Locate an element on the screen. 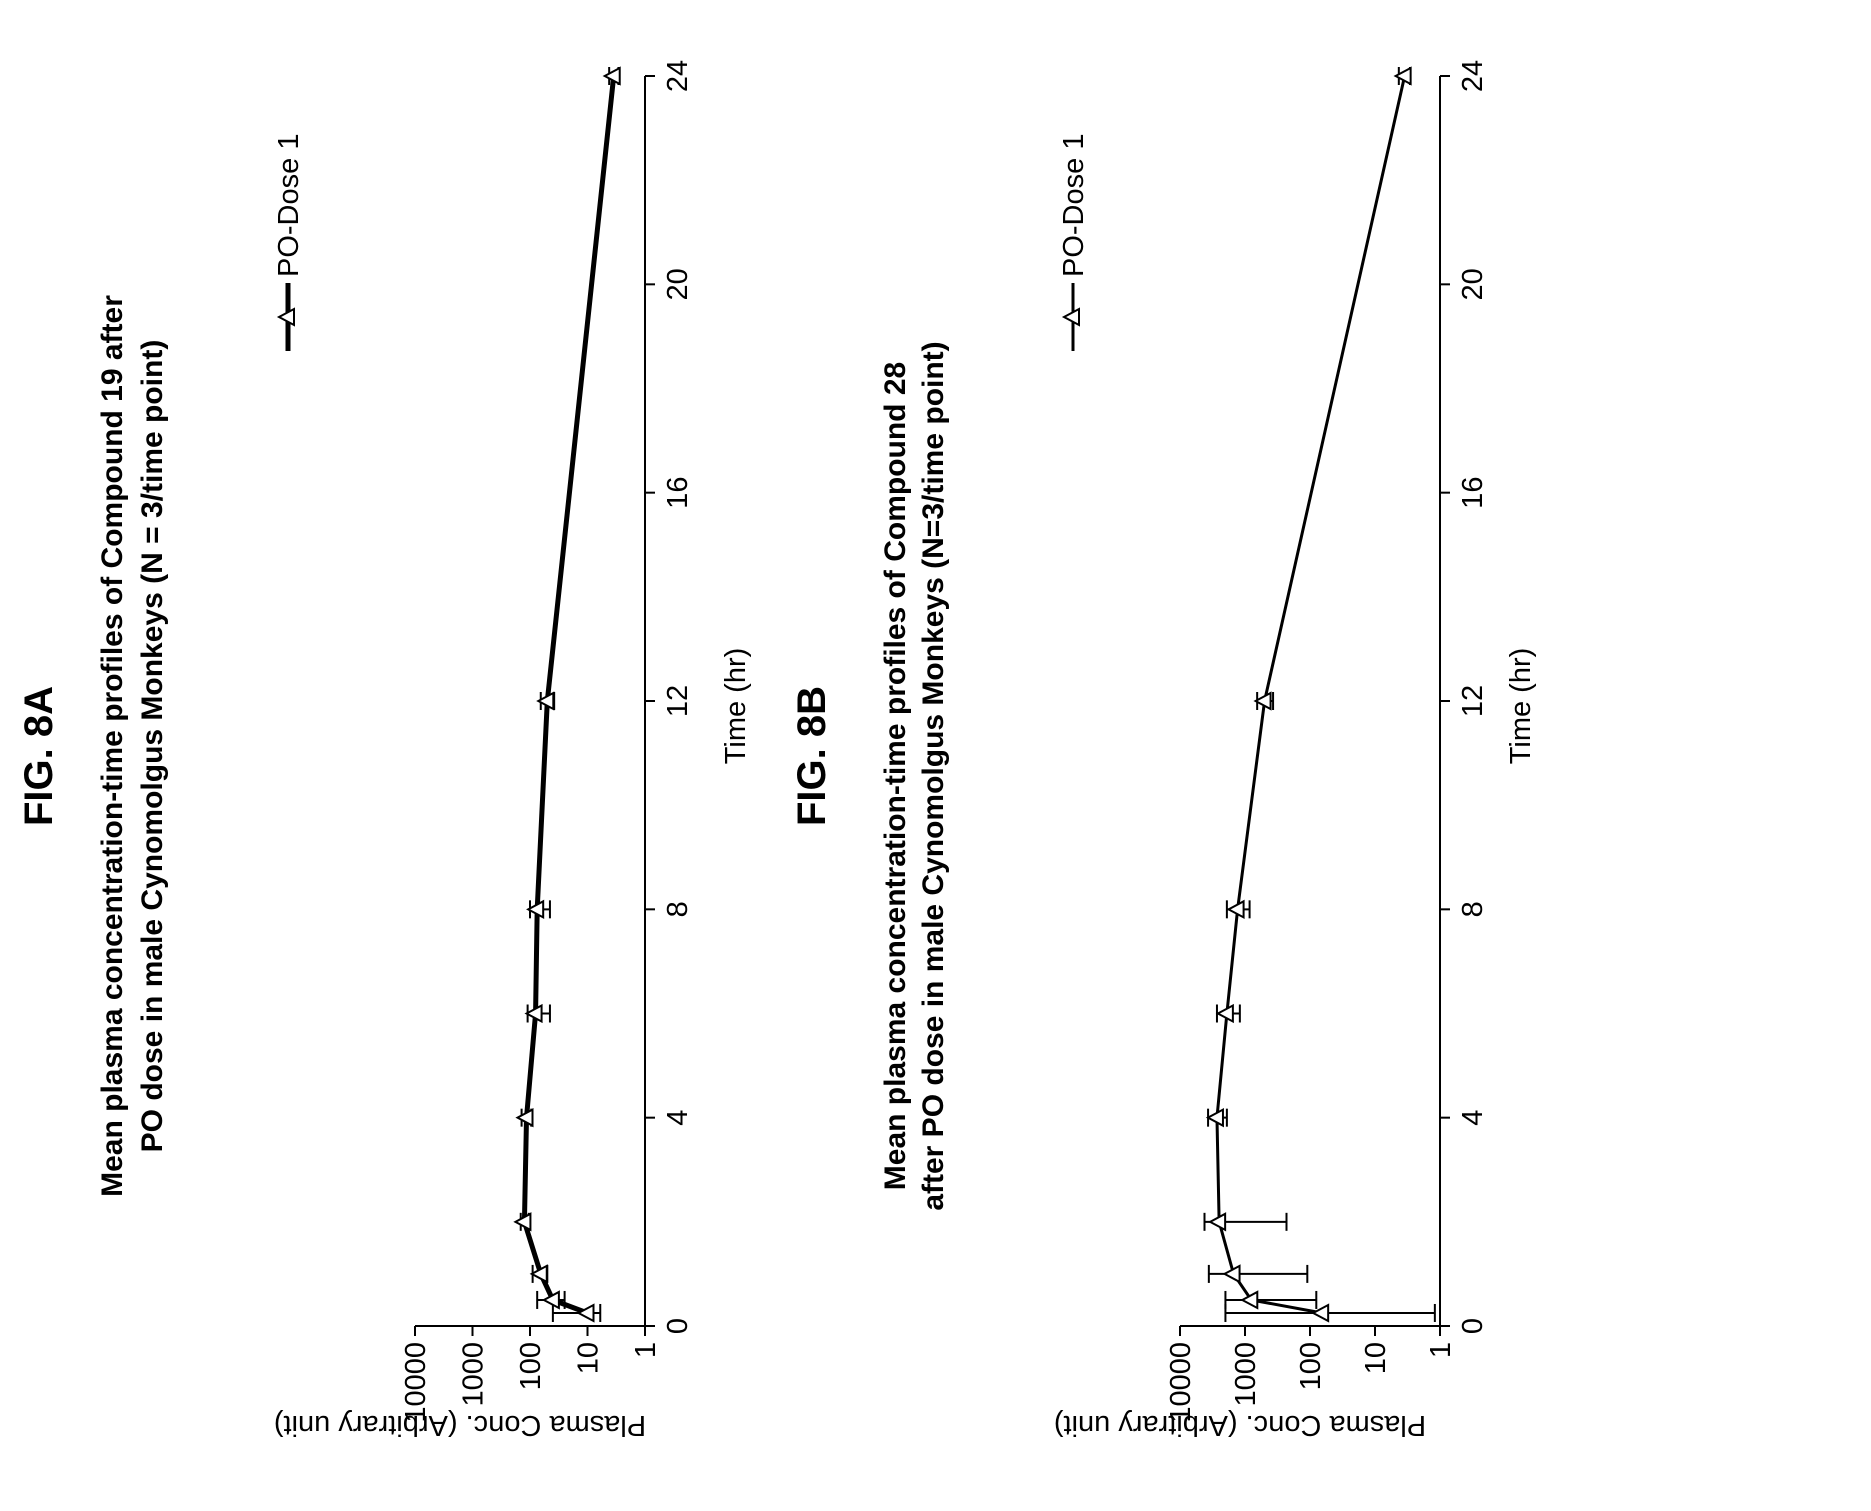 Image resolution: width=1871 pixels, height=1511 pixels. figure-8b-x-tick-label: 20 is located at coordinates (1473, 284).